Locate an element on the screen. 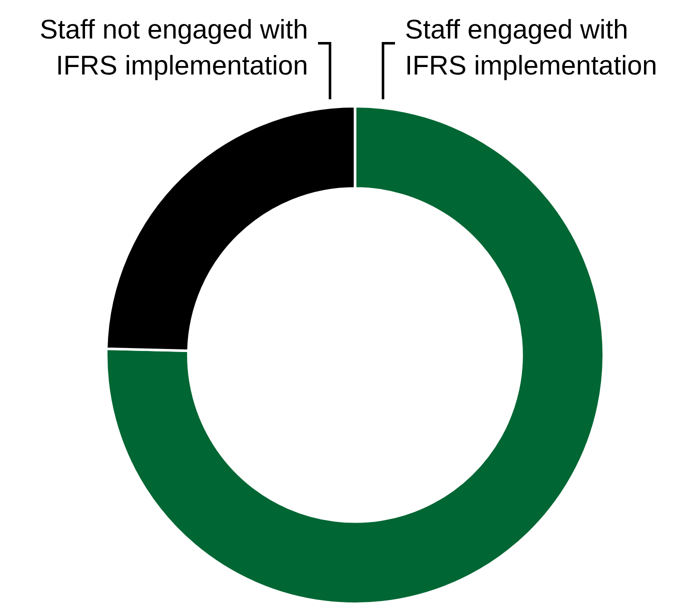 The width and height of the screenshot is (681, 610). slice-label: Staff engaged with IFRS implementation is located at coordinates (531, 47).